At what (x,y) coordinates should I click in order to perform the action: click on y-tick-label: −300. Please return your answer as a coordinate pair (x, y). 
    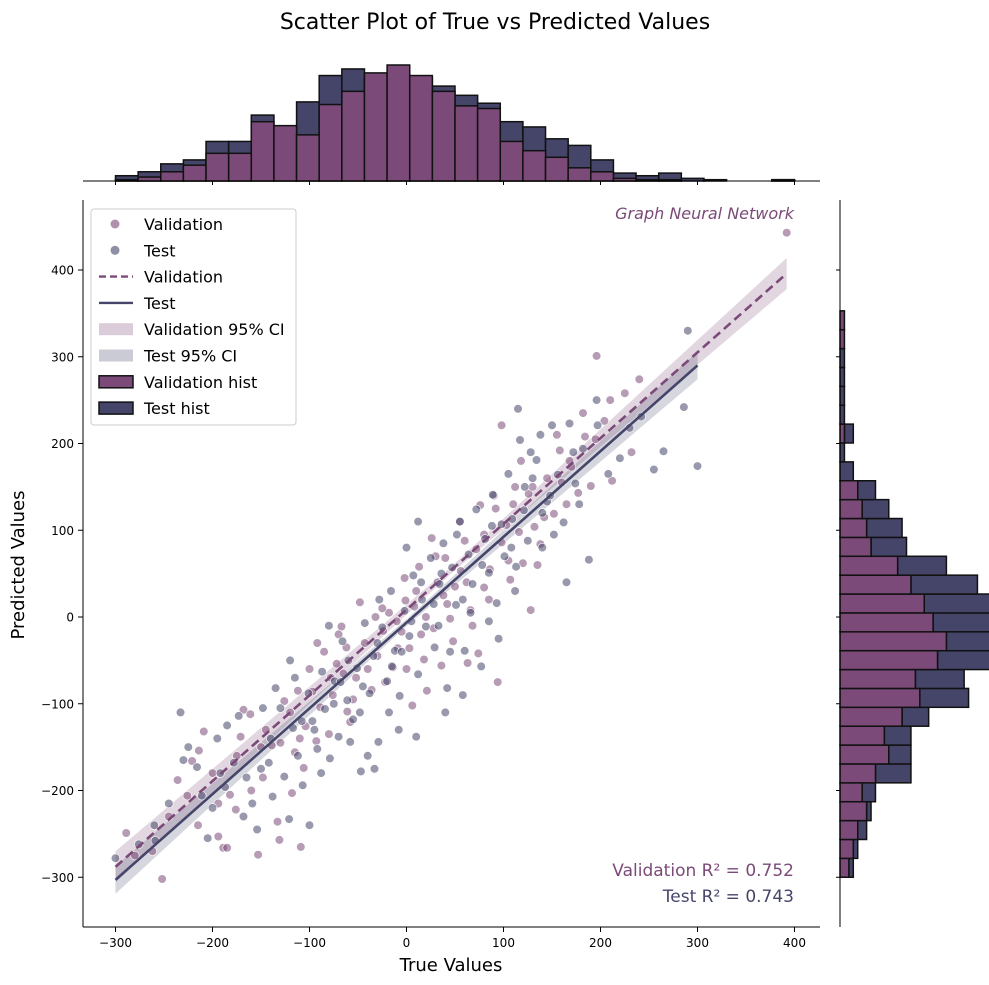
    Looking at the image, I should click on (57, 878).